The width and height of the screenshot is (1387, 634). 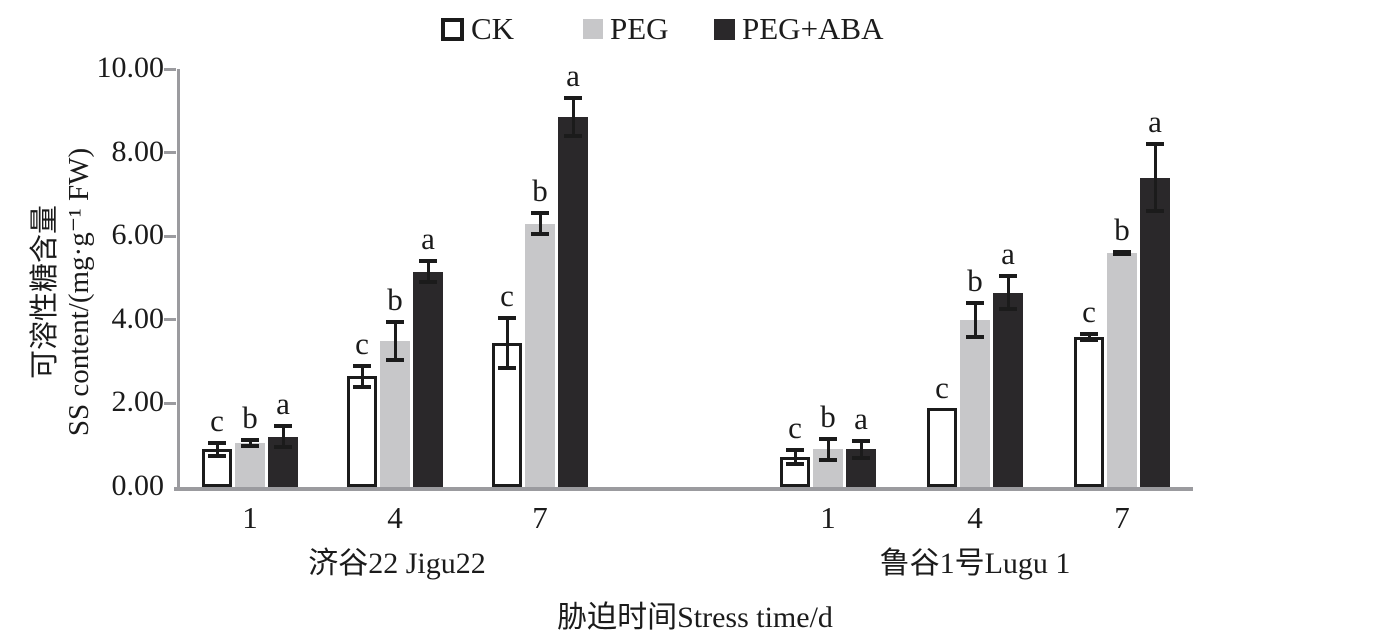 What do you see at coordinates (540, 355) in the screenshot?
I see `bar-peg-jigu22-d7` at bounding box center [540, 355].